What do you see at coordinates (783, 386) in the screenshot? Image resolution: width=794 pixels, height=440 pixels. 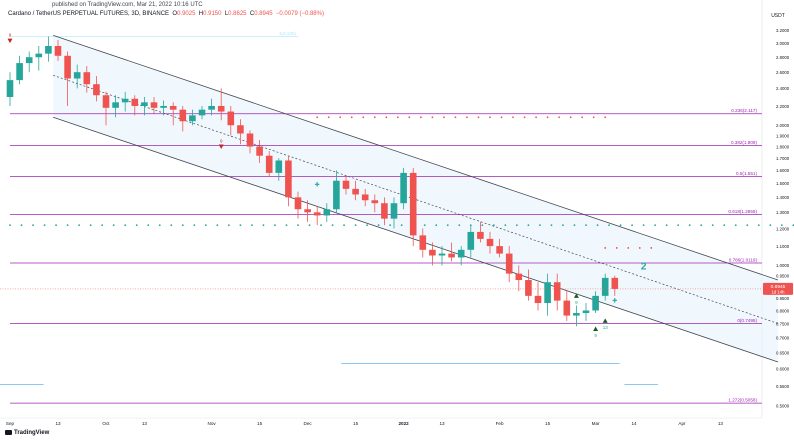 I see `price-tick-label: 0.5500` at bounding box center [783, 386].